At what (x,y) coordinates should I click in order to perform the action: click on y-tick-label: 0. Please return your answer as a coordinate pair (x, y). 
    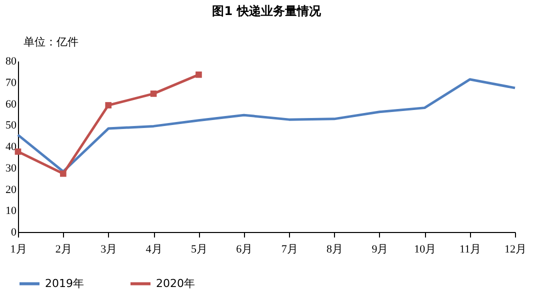
    Looking at the image, I should click on (14, 232).